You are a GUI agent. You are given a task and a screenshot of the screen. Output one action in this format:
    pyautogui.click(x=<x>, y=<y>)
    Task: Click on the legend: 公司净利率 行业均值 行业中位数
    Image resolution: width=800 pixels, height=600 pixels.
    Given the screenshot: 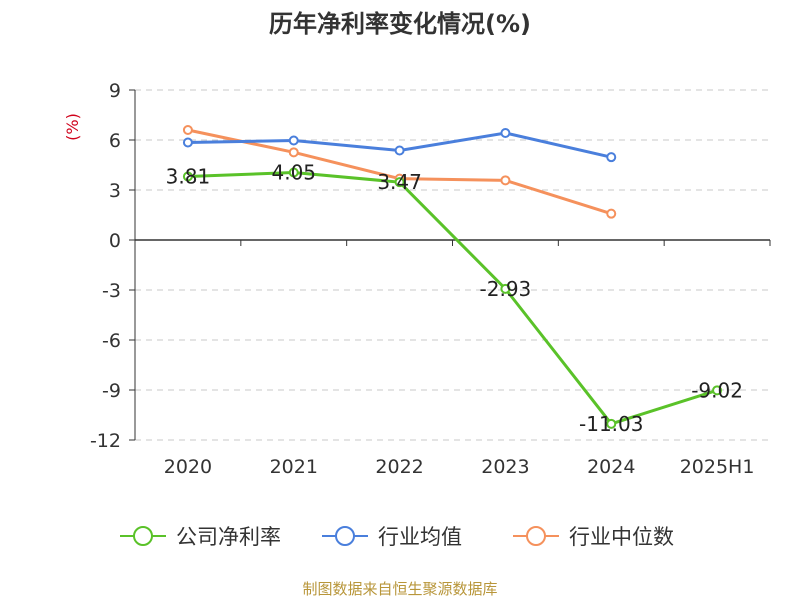 What is the action you would take?
    pyautogui.click(x=397, y=537)
    